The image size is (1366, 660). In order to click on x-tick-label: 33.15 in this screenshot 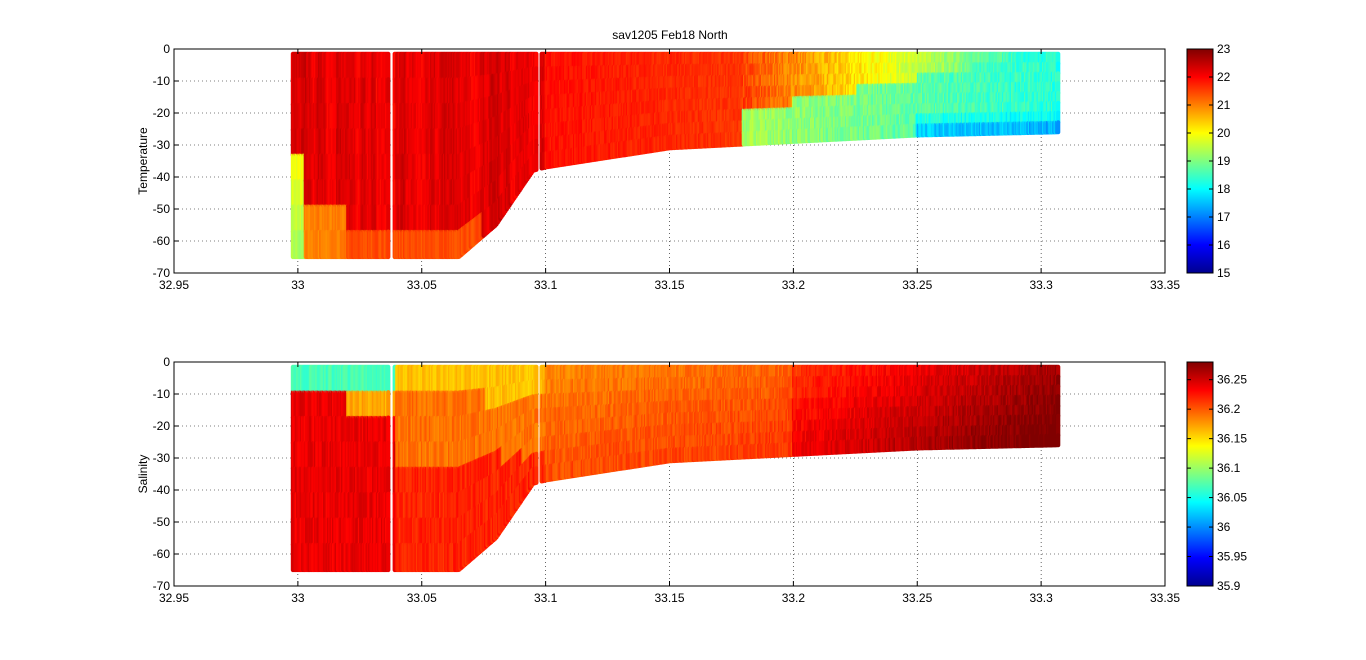, I will do `click(669, 285)`.